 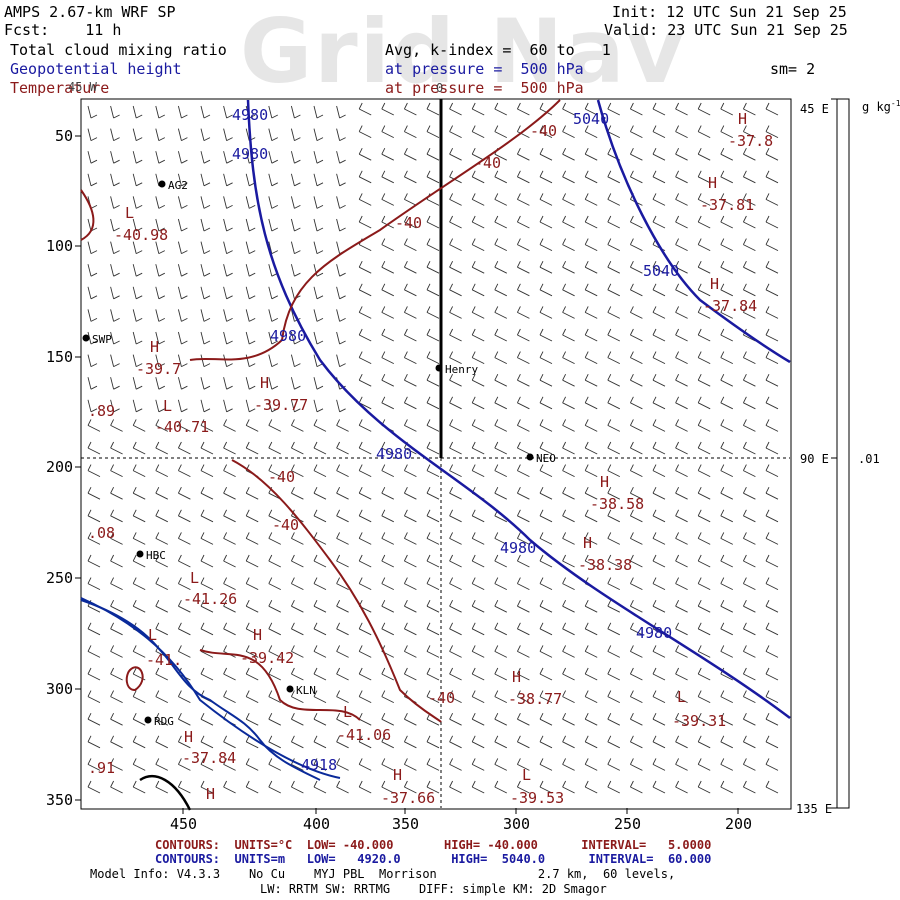 I want to click on temperature-label: -40, so click(x=441, y=698).